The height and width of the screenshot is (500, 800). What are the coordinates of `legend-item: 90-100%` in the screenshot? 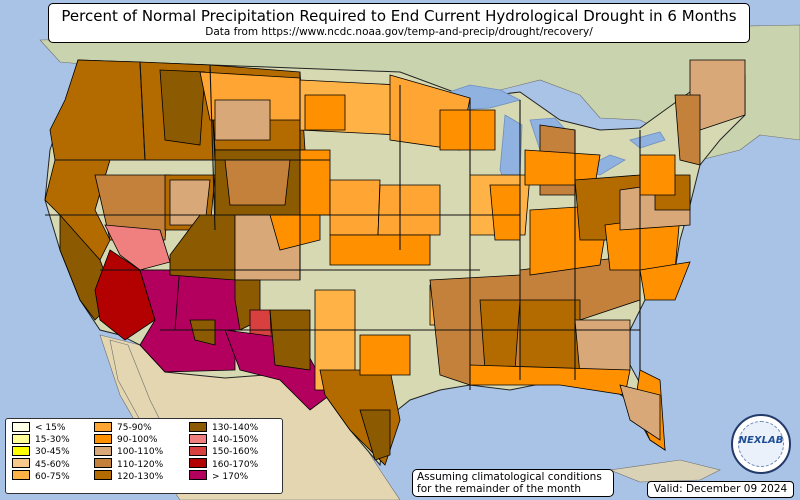 It's located at (126, 439).